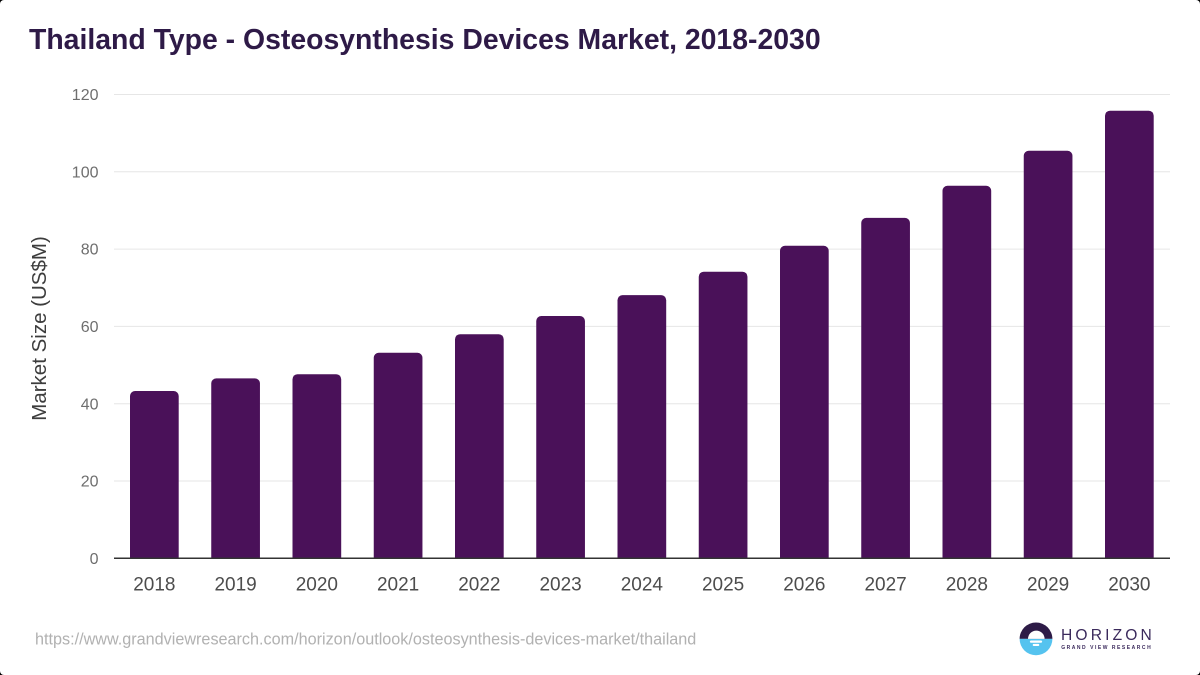  Describe the element at coordinates (154, 584) in the screenshot. I see `svg-text: 2018` at that location.